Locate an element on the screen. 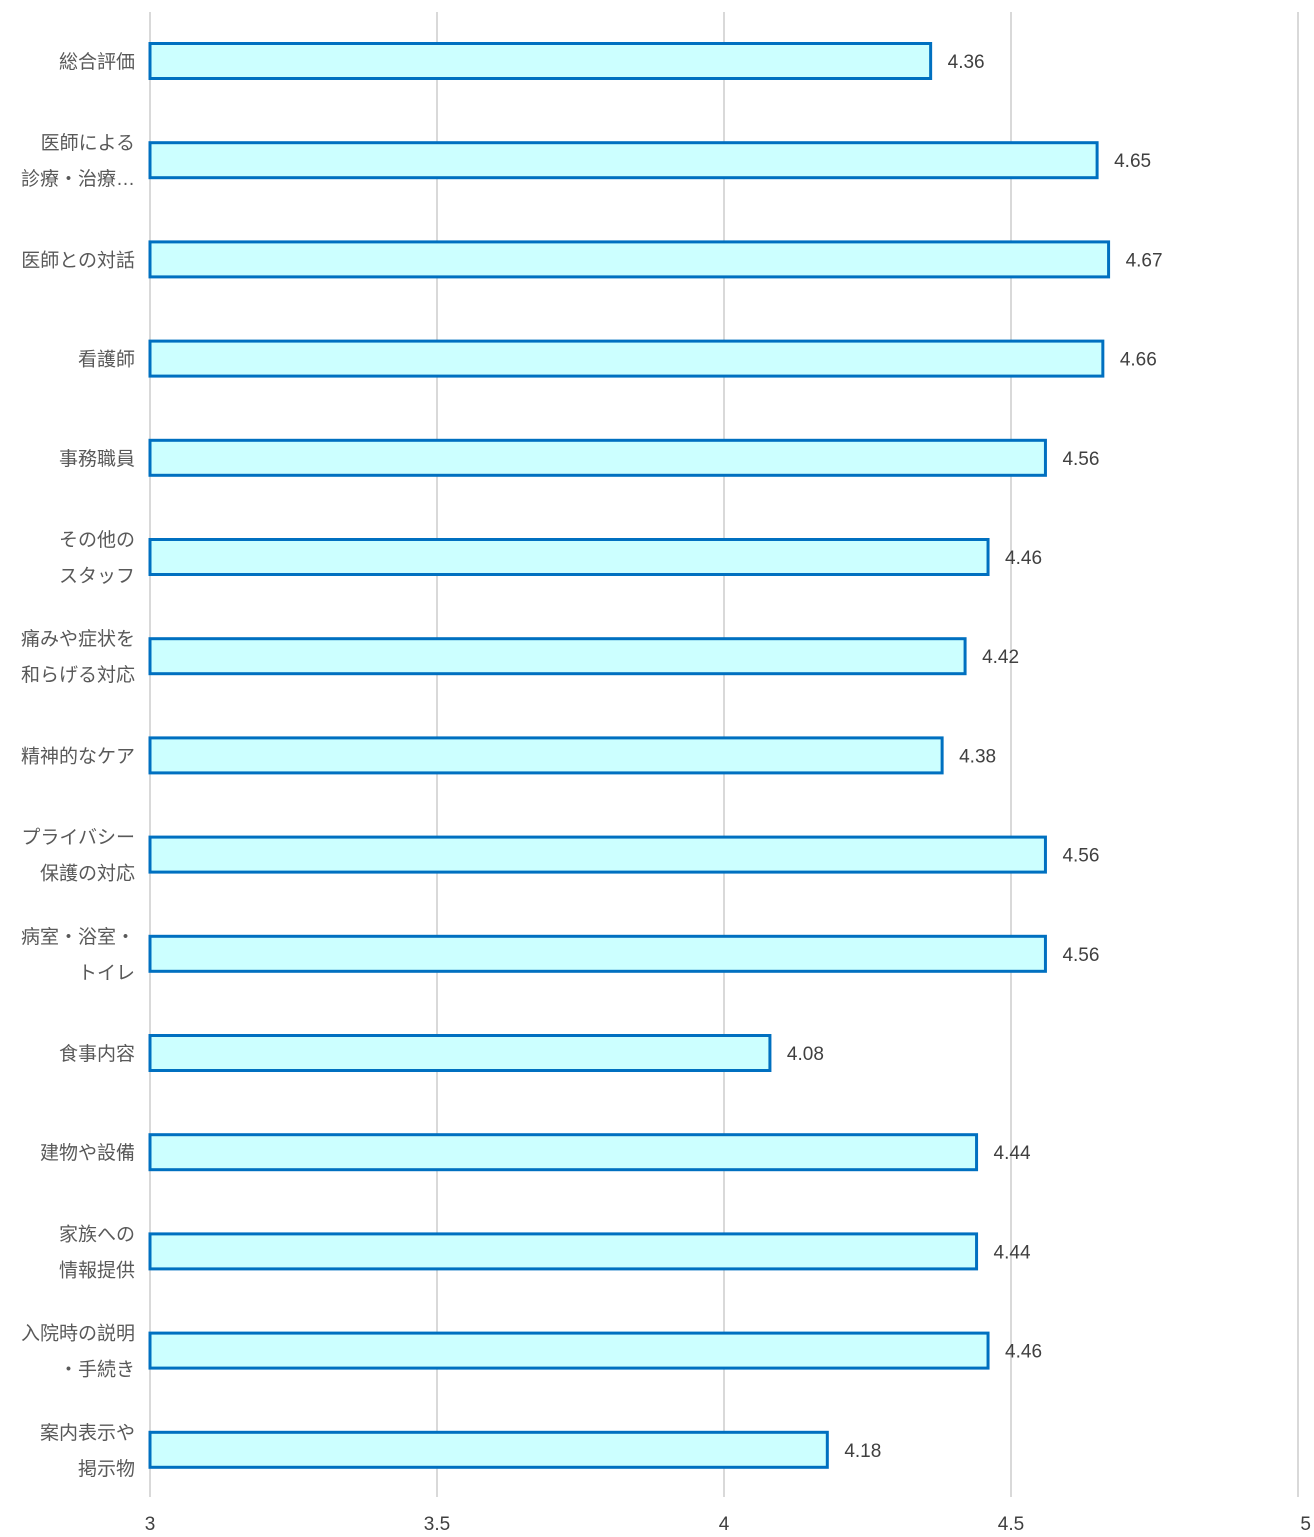 The height and width of the screenshot is (1537, 1314). data-label-7: 4.38 is located at coordinates (977, 756).